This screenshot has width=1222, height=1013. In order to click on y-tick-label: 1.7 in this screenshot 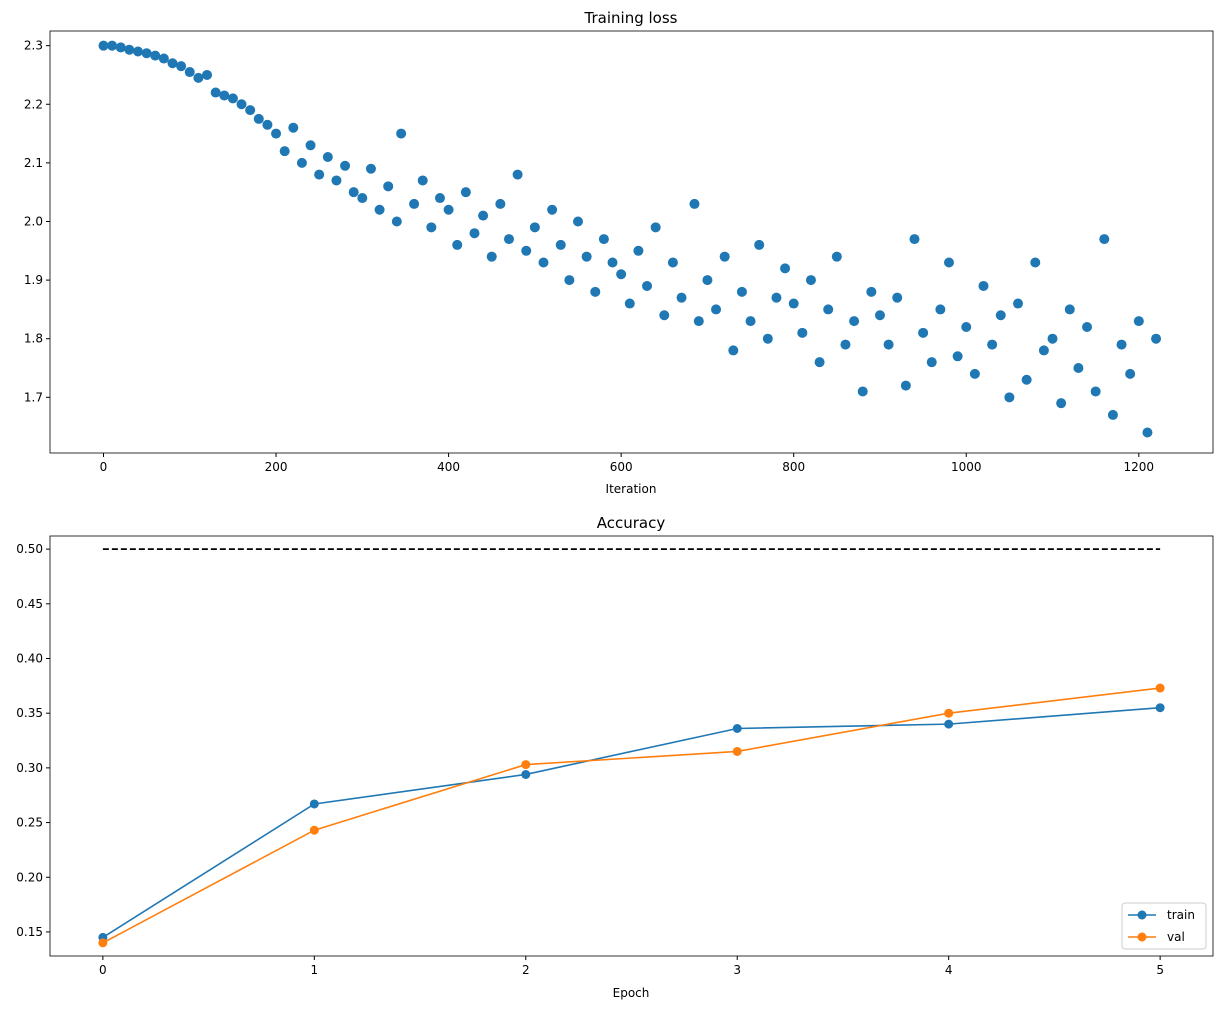, I will do `click(33, 397)`.